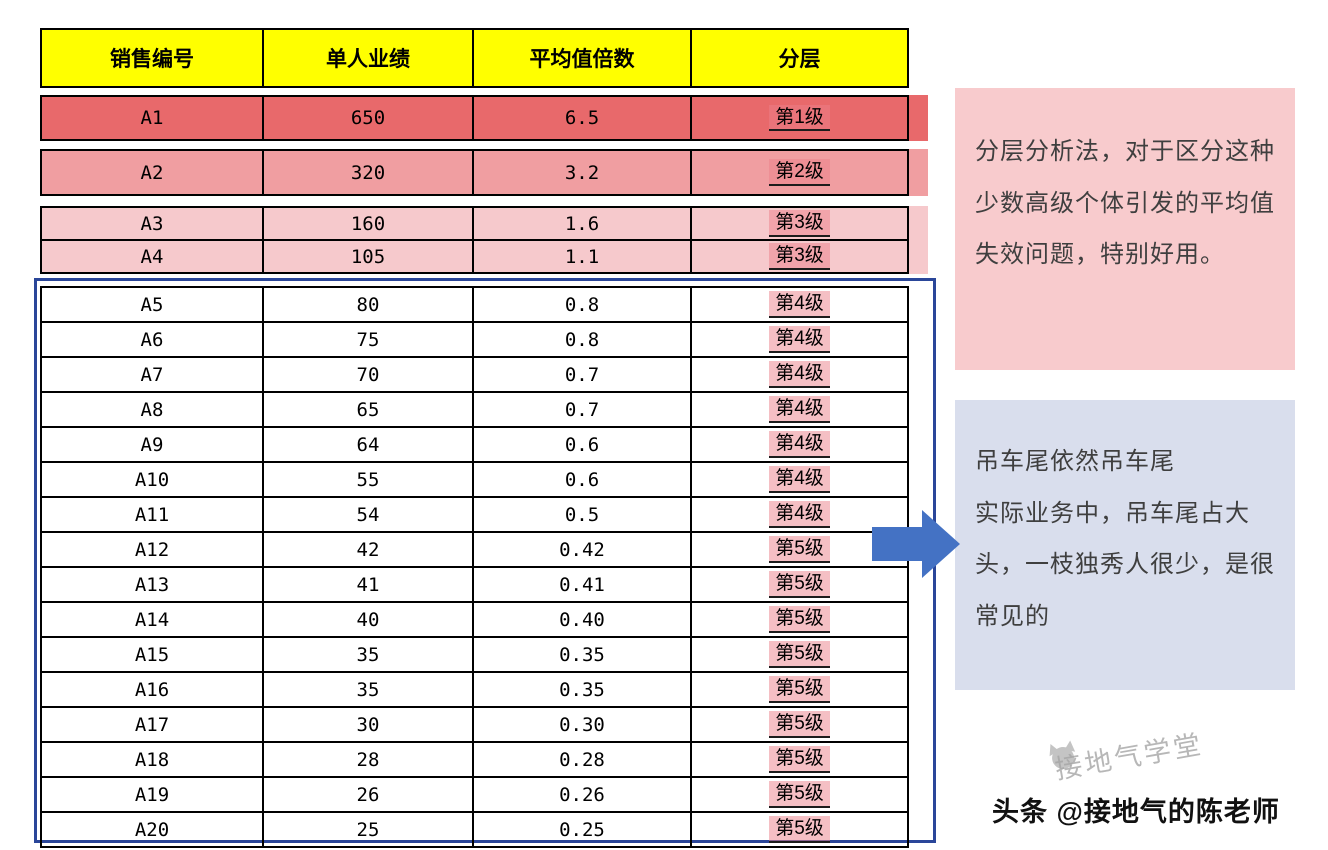 This screenshot has width=1328, height=850. What do you see at coordinates (581, 118) in the screenshot?
I see `table-cell: 6.5` at bounding box center [581, 118].